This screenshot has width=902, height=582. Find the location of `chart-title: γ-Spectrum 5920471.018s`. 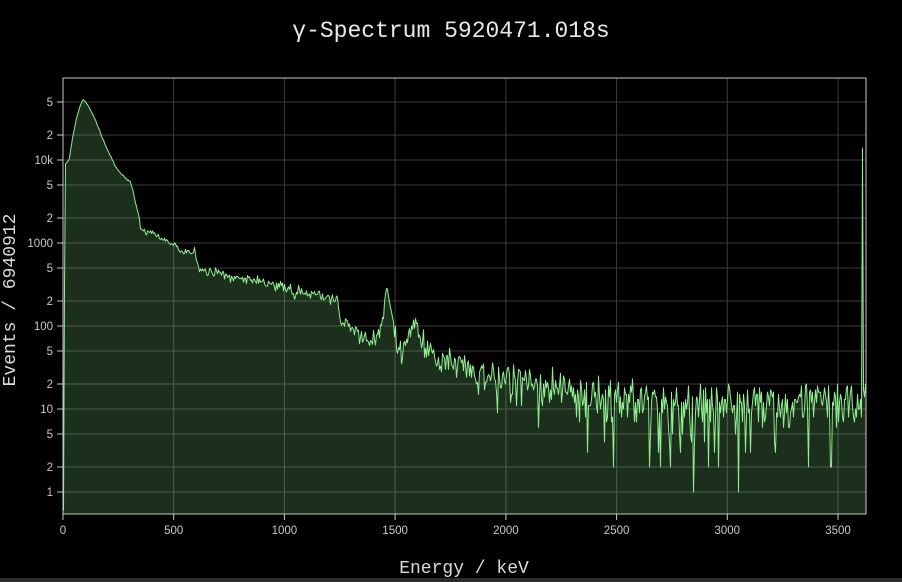

chart-title: γ-Spectrum 5920471.018s is located at coordinates (451, 31).